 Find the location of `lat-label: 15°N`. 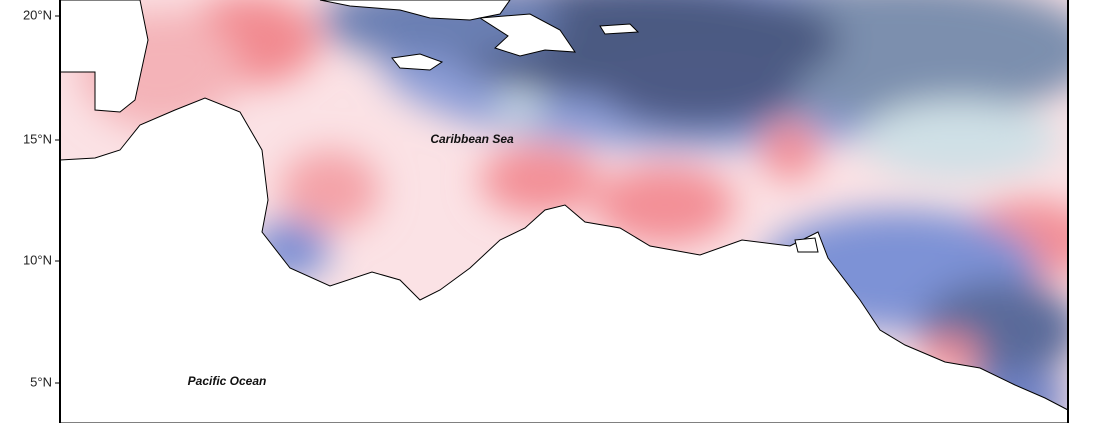

lat-label: 15°N is located at coordinates (37, 138).